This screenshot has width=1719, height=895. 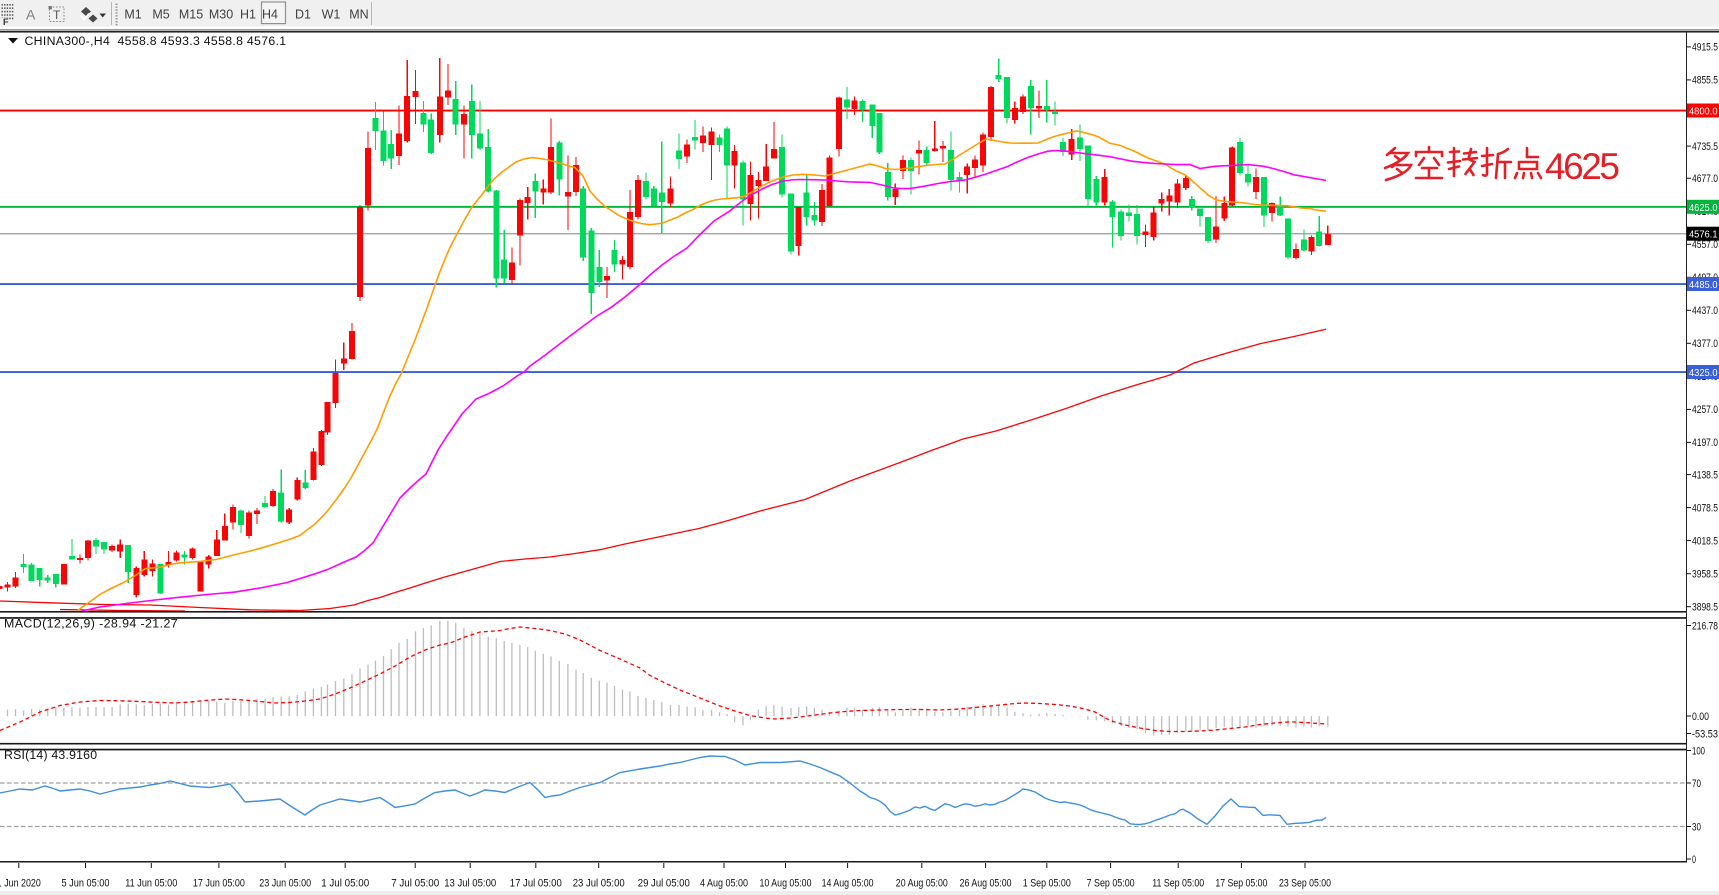 What do you see at coordinates (1696, 827) in the screenshot?
I see `svg-text: 30` at bounding box center [1696, 827].